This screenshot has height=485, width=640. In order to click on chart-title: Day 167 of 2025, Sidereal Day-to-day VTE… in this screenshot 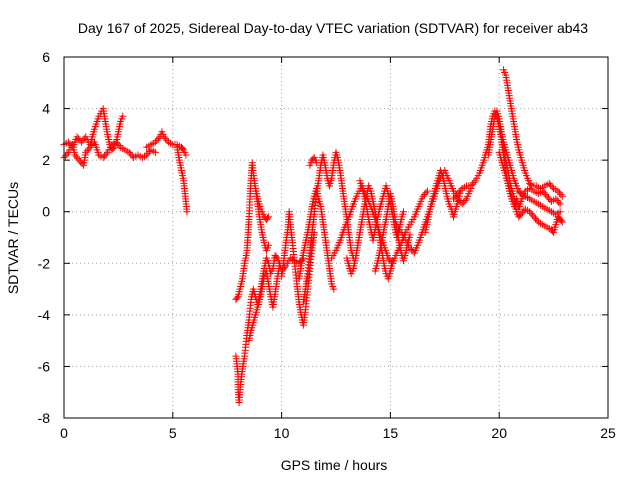, I will do `click(333, 28)`.